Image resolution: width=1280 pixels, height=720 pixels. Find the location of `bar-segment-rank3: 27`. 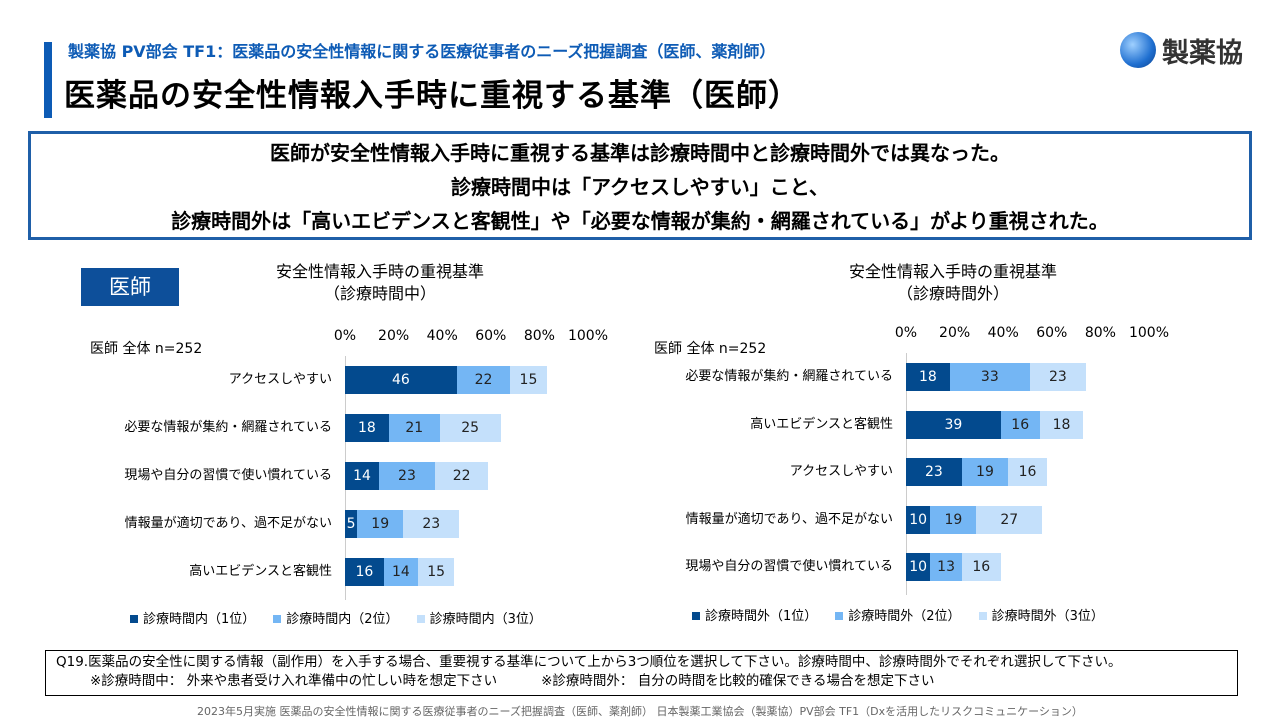

bar-segment-rank3: 27 is located at coordinates (1009, 519).